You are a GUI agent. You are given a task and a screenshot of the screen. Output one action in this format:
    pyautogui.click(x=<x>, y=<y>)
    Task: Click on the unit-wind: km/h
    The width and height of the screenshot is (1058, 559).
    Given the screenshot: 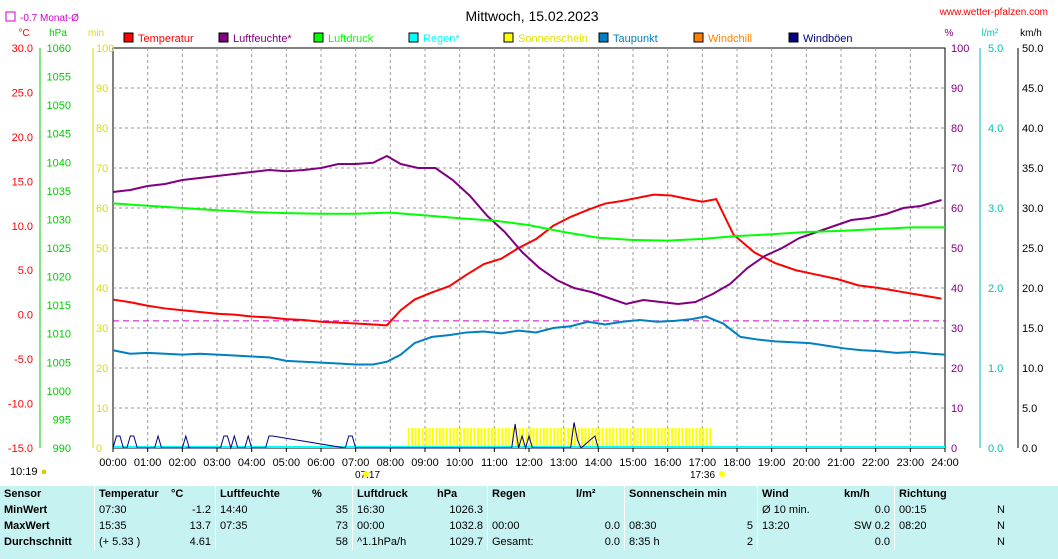 What is the action you would take?
    pyautogui.click(x=1031, y=33)
    